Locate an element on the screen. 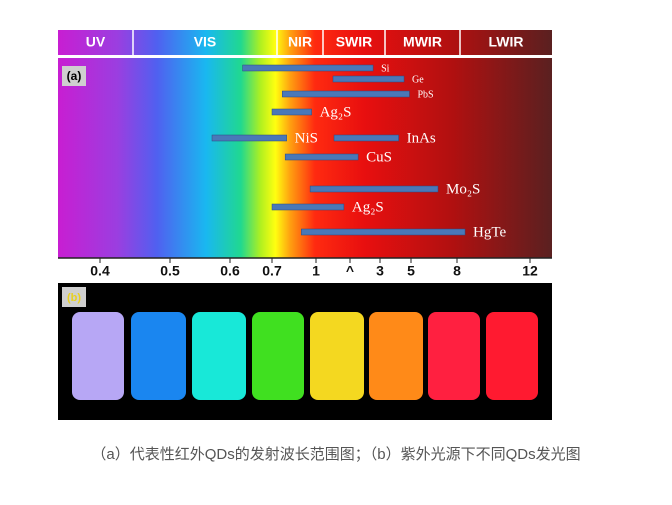 The width and height of the screenshot is (672, 505). x-tick-label: ^ is located at coordinates (350, 271).